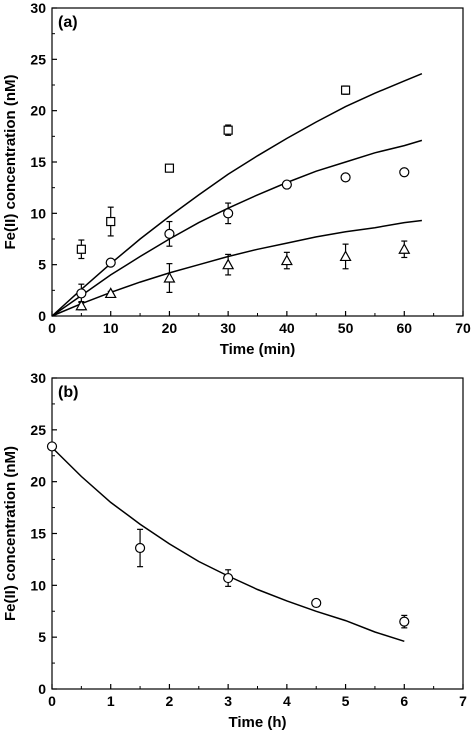  I want to click on panel-label: (b), so click(68, 392).